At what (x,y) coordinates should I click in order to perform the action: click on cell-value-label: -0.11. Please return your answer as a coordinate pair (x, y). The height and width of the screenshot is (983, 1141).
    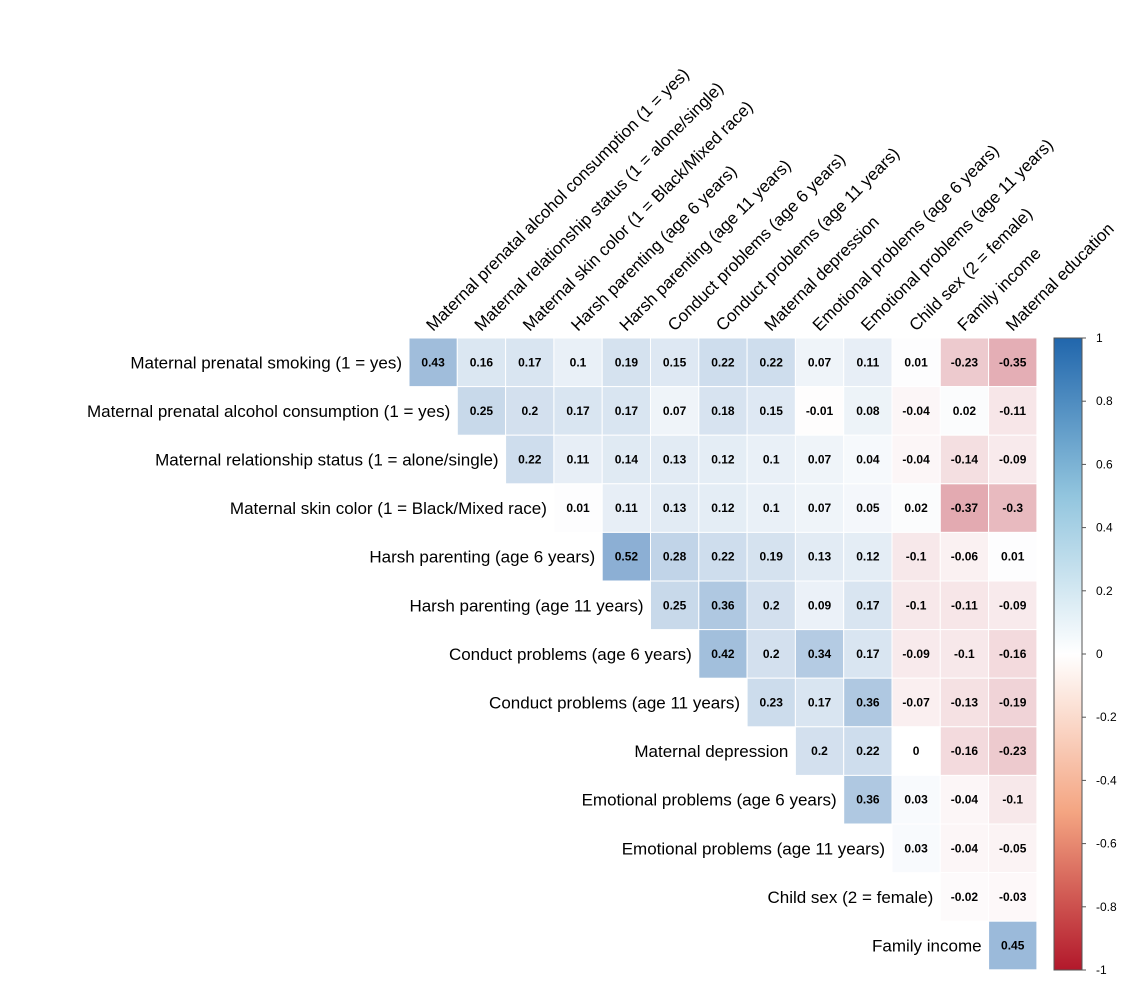
    Looking at the image, I should click on (1012, 411).